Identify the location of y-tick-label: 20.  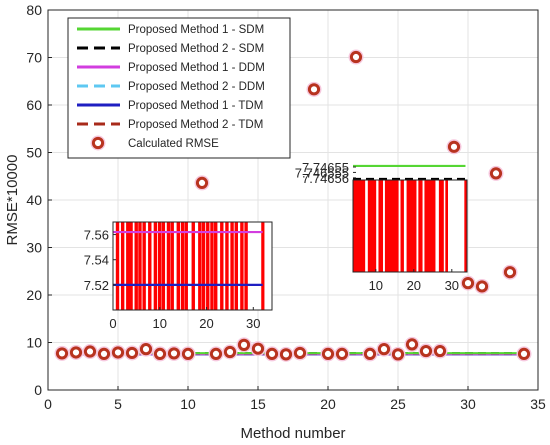
(34, 295).